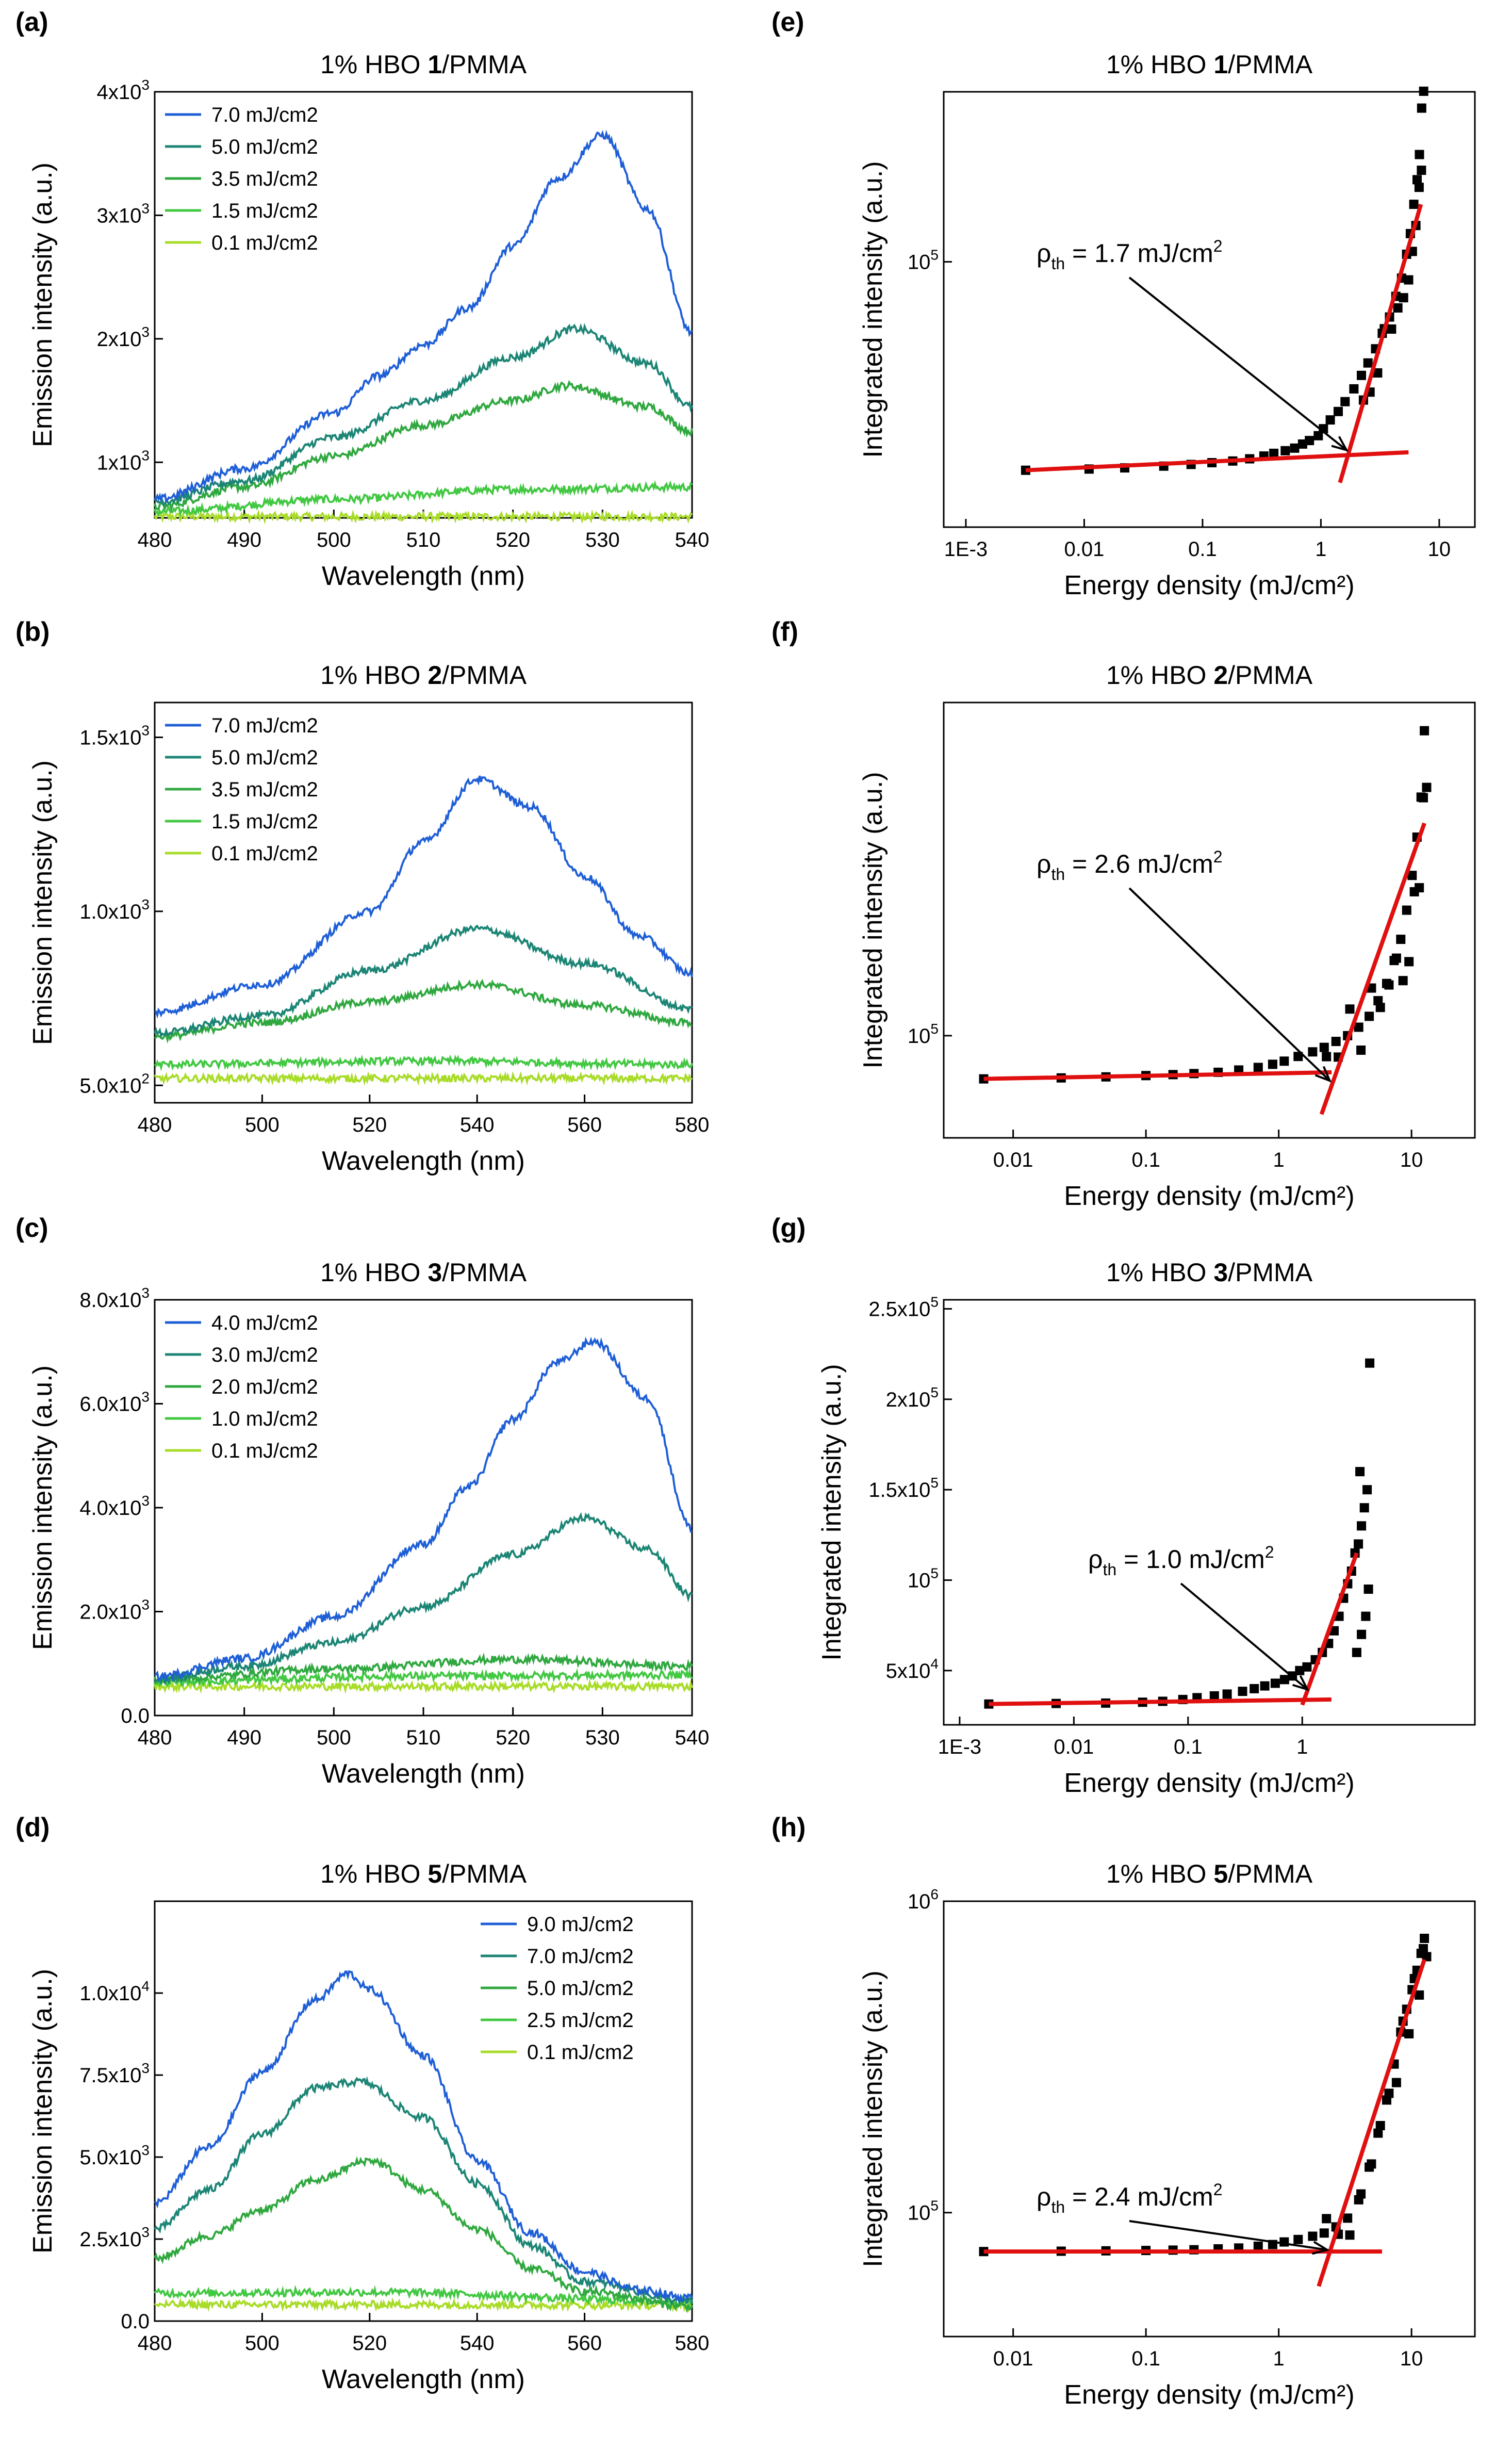  I want to click on y-axis-label-6: Integrated intensity (a.u.), so click(832, 1512).